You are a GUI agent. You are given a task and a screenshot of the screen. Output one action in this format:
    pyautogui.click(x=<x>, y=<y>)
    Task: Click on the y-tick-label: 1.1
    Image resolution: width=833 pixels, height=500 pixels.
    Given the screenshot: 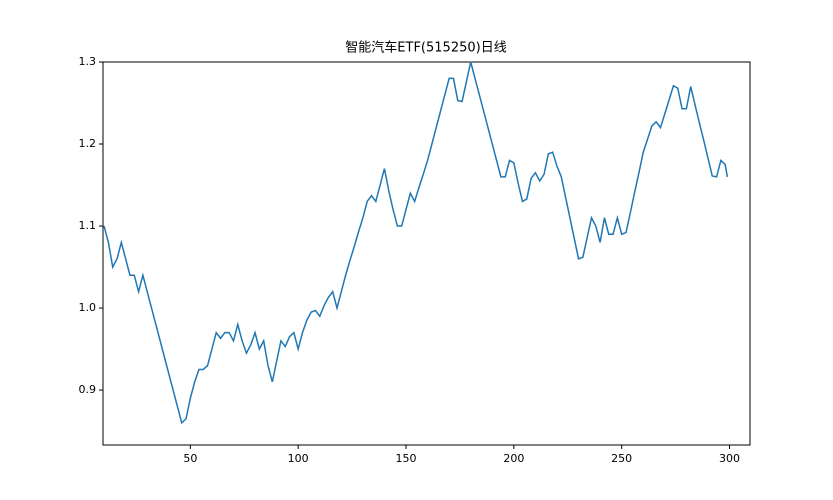 What is the action you would take?
    pyautogui.click(x=88, y=225)
    